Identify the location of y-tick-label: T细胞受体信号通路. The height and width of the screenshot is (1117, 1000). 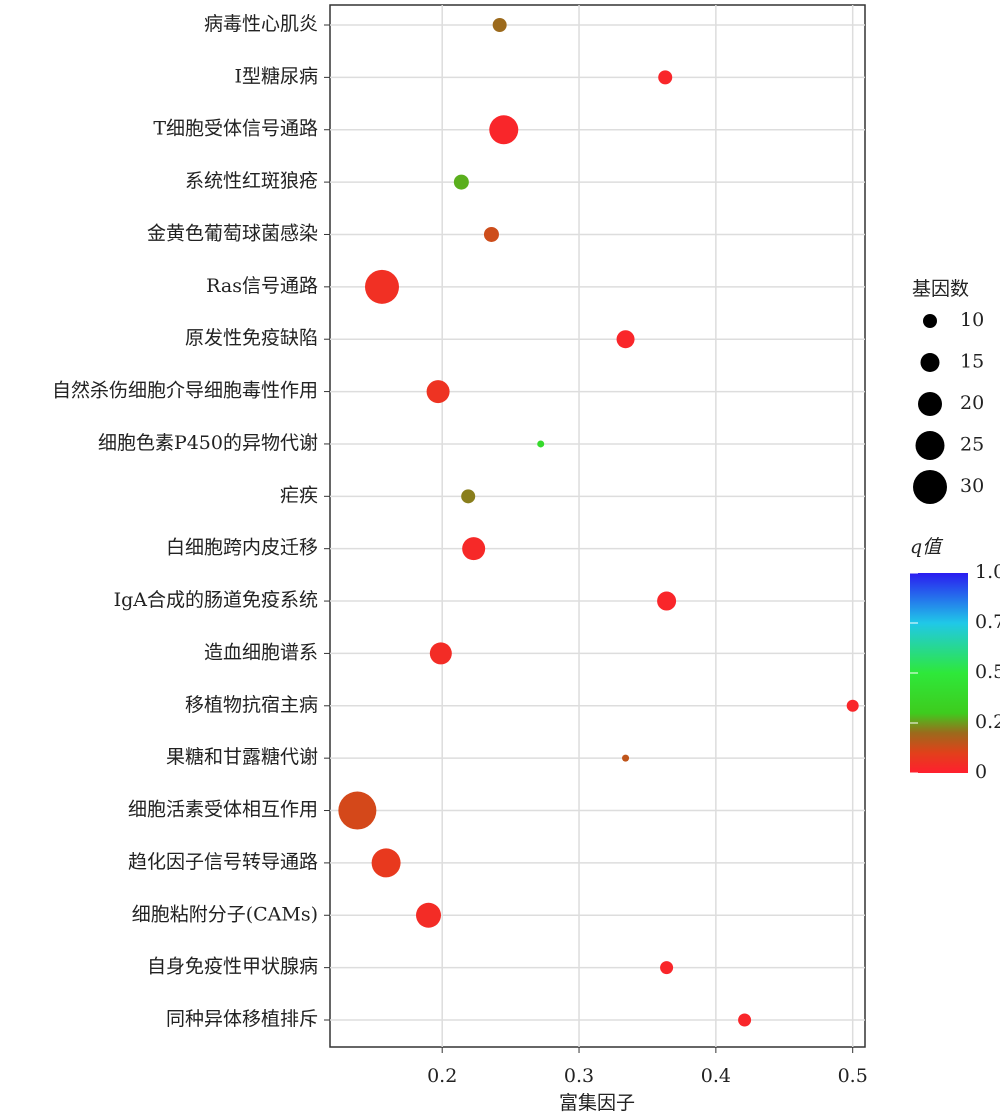
(235, 129).